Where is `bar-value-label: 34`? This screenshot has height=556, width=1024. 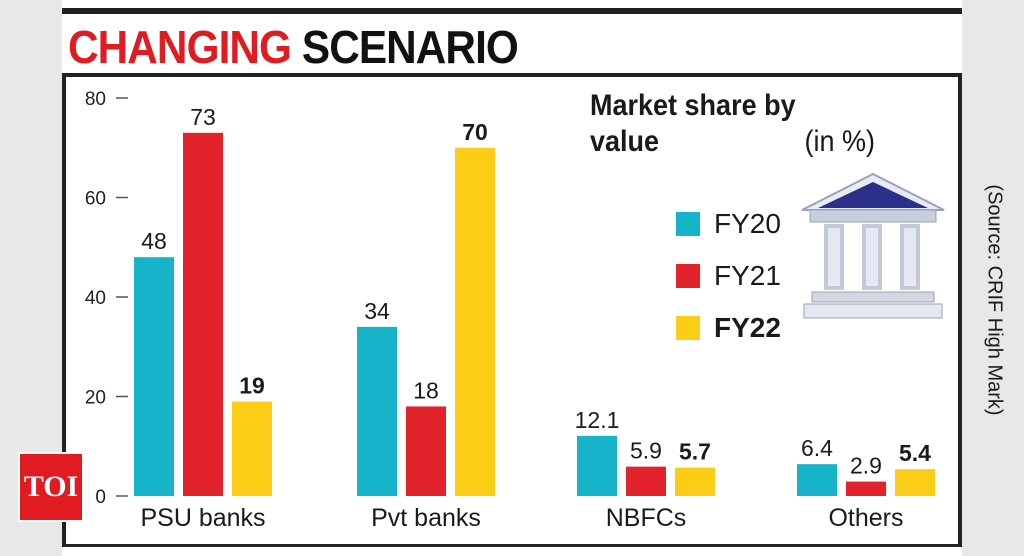
bar-value-label: 34 is located at coordinates (377, 311).